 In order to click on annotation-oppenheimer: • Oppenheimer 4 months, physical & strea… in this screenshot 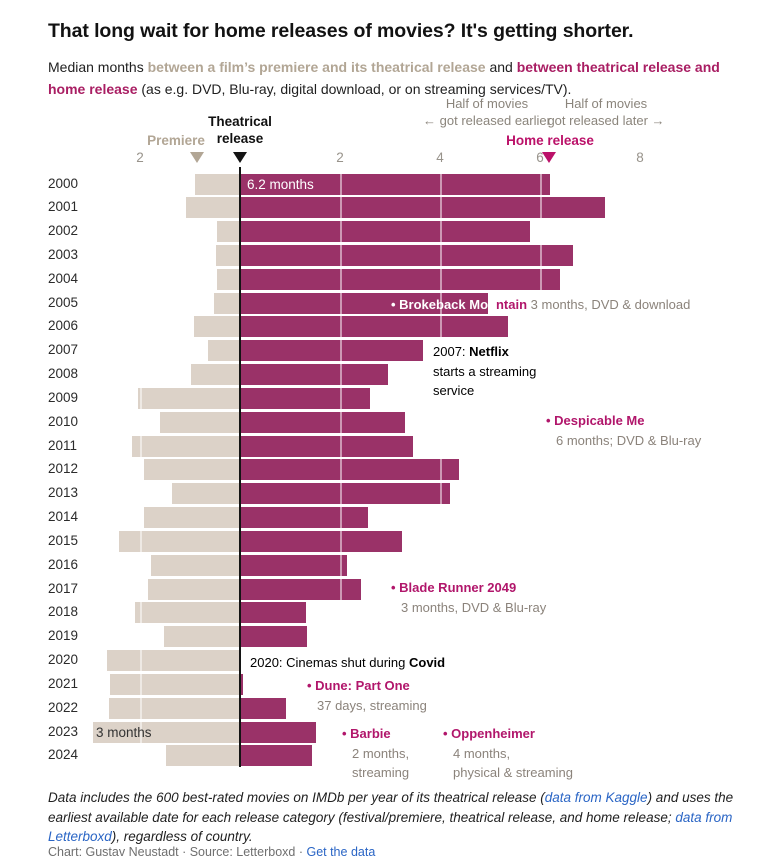, I will do `click(508, 753)`.